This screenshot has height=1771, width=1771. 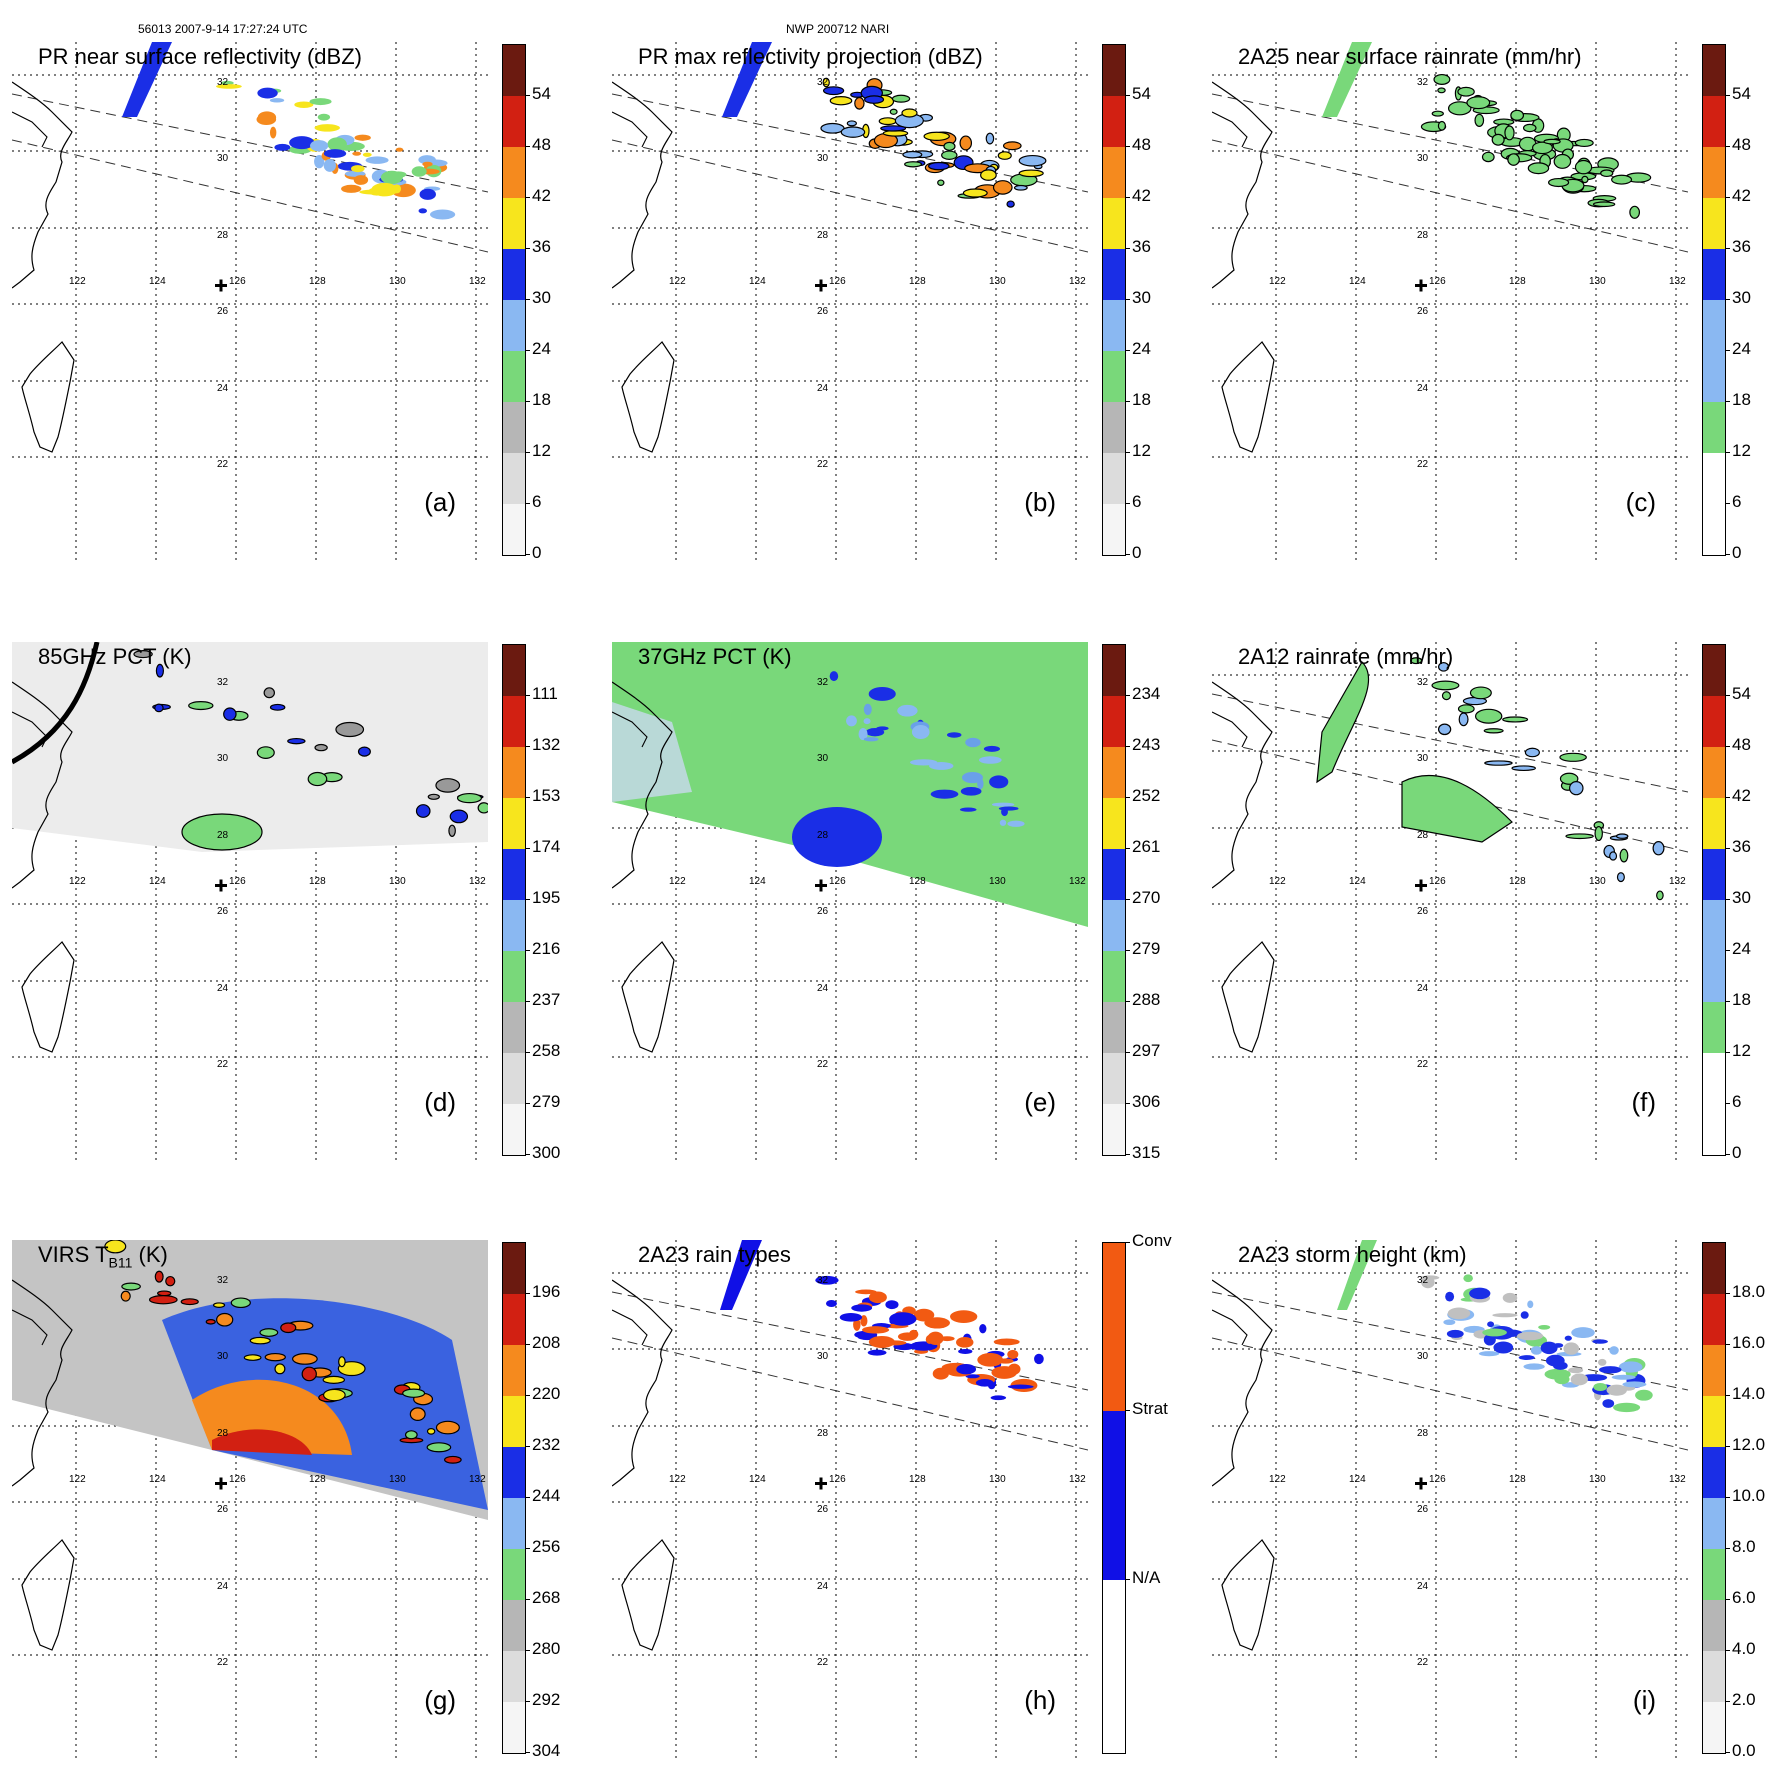 I want to click on colorbar-tick-label: 153, so click(x=546, y=795).